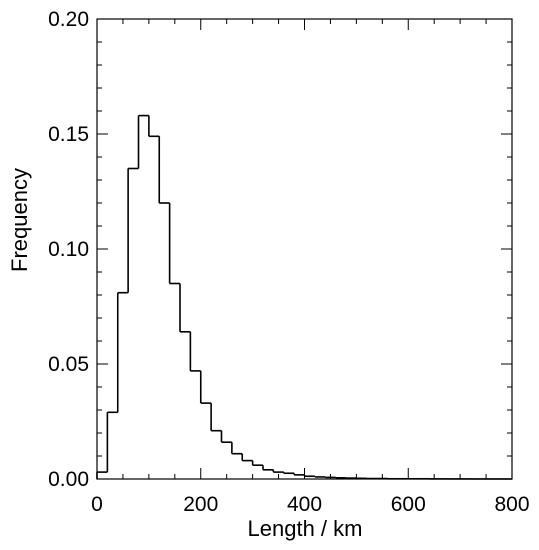 The height and width of the screenshot is (550, 539). What do you see at coordinates (19, 220) in the screenshot?
I see `y-axis-label: Frequency` at bounding box center [19, 220].